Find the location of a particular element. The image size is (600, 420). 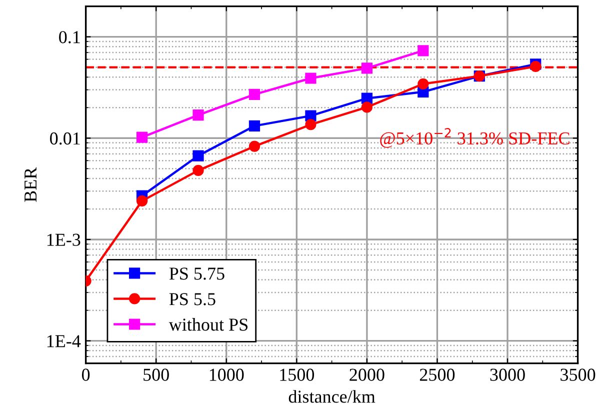

ref-line-label: @5×10$^{−2}$ 31.3% SD-FEC is located at coordinates (475, 138).